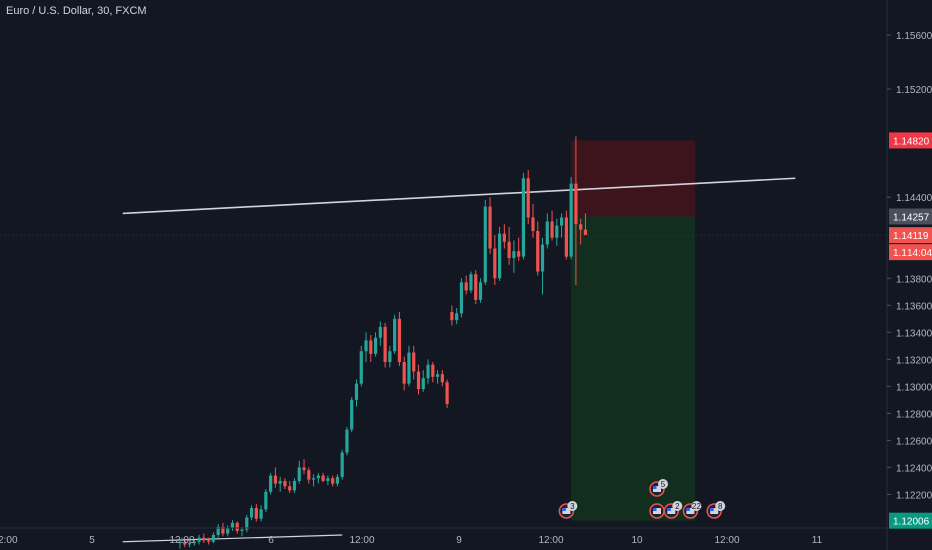 The height and width of the screenshot is (550, 932). I want to click on event-count-text: 8, so click(720, 506).